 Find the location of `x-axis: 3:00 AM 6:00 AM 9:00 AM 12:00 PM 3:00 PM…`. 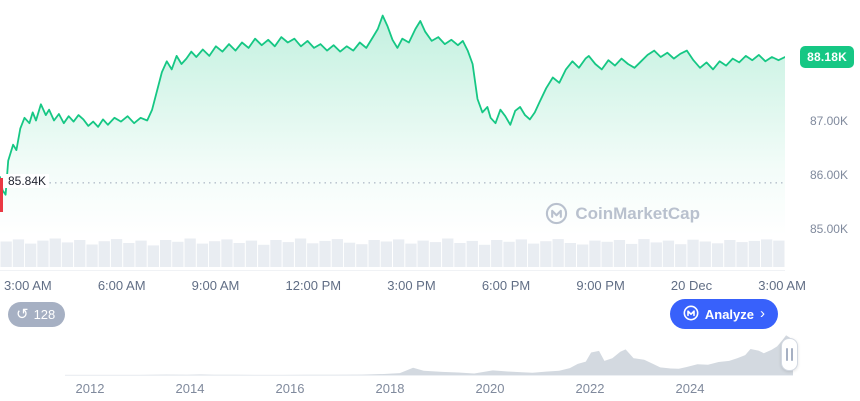

x-axis: 3:00 AM 6:00 AM 9:00 AM 12:00 PM 3:00 PM… is located at coordinates (405, 285).